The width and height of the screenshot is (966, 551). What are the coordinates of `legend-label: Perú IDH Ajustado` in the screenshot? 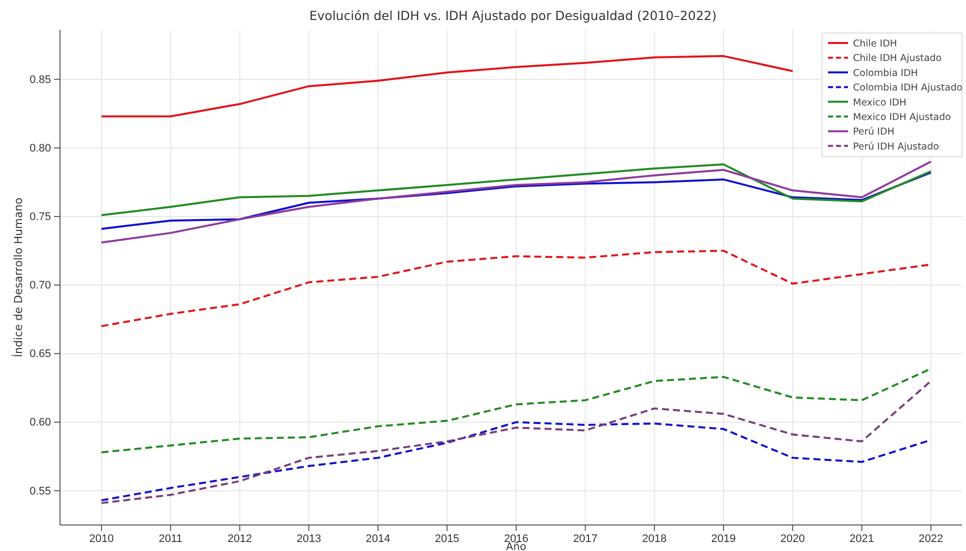 It's located at (896, 146).